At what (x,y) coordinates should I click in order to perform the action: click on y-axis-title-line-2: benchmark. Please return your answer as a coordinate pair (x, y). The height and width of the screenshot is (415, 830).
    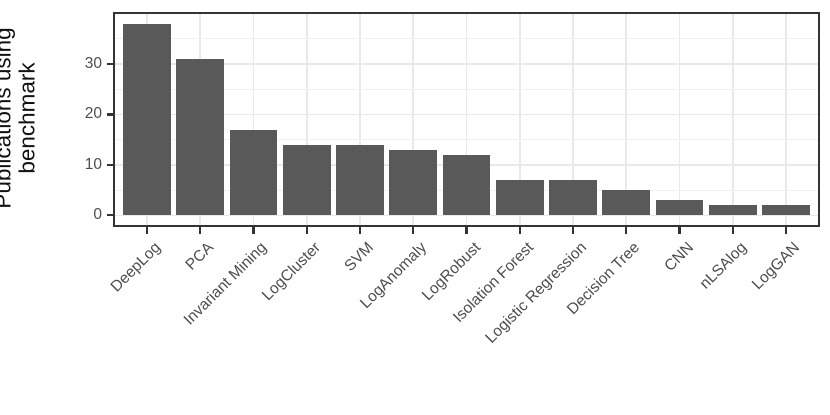
    Looking at the image, I should click on (26, 118).